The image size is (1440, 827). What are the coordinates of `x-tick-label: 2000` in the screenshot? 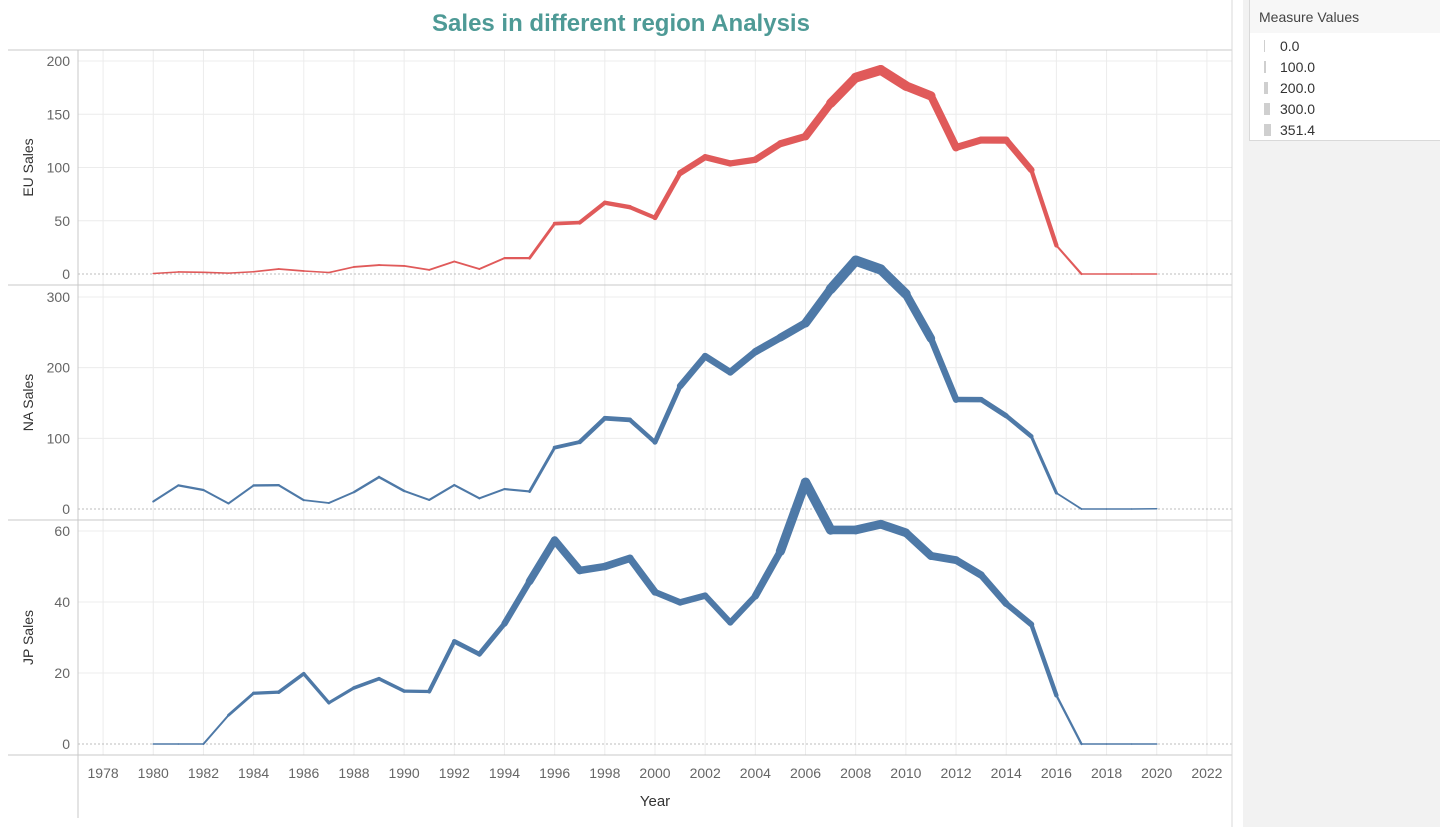 It's located at (654, 773).